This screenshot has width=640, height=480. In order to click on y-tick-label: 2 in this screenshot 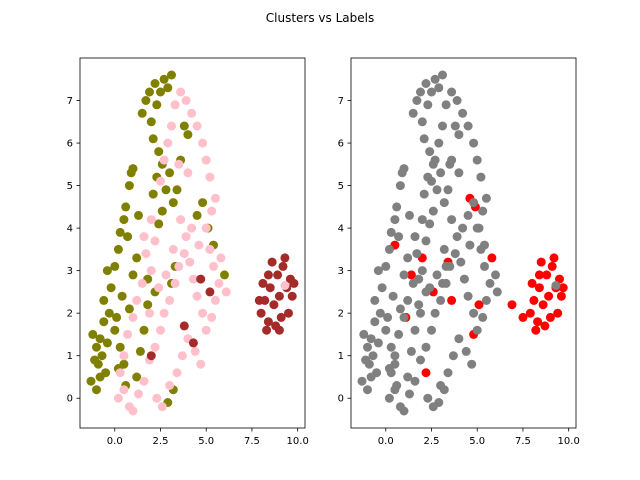, I will do `click(70, 314)`.